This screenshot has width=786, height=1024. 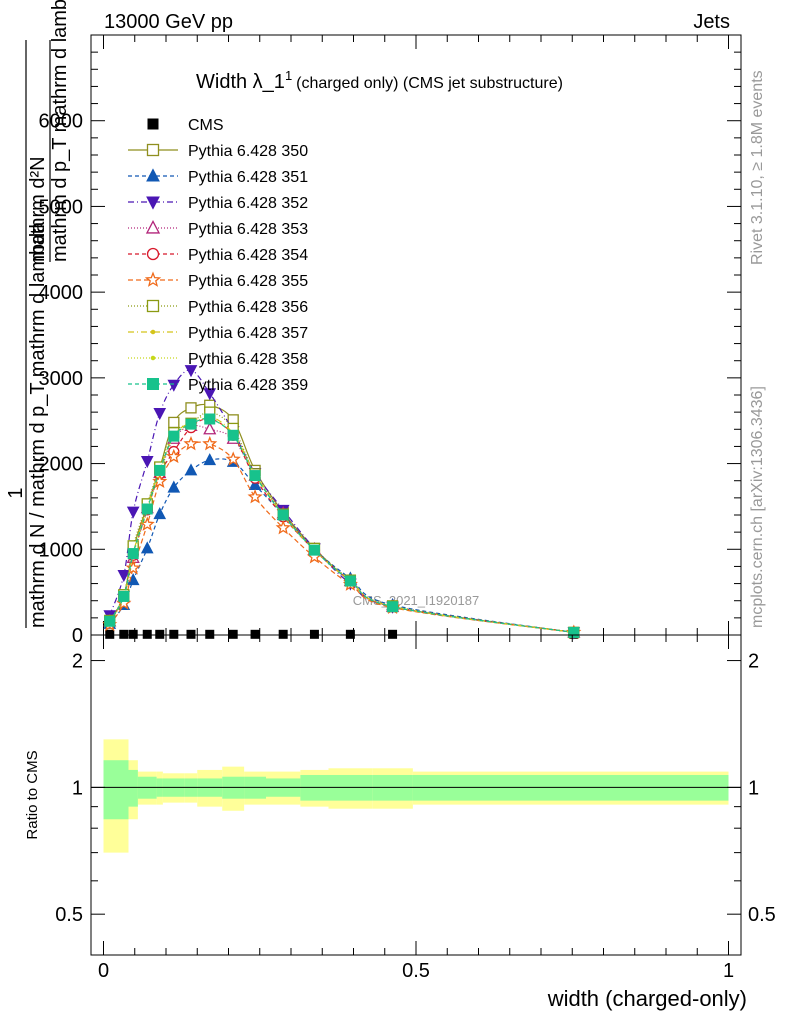 What do you see at coordinates (248, 307) in the screenshot?
I see `legend-label: Pythia 6.428 356` at bounding box center [248, 307].